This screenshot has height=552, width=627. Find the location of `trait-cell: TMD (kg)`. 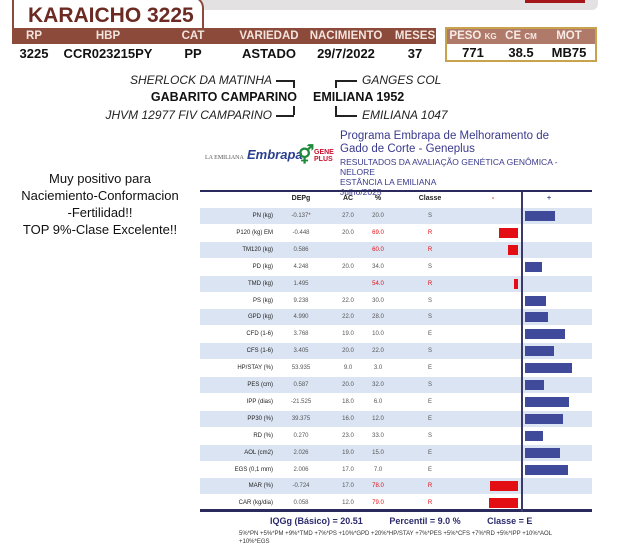

trait-cell: TMD (kg) is located at coordinates (260, 283).